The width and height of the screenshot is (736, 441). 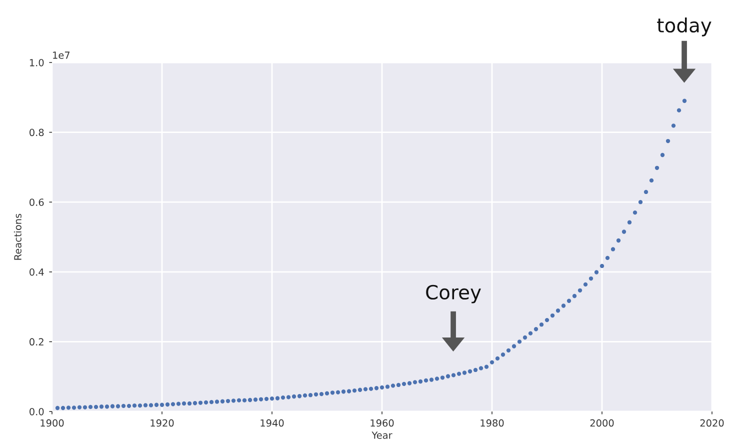 What do you see at coordinates (37, 272) in the screenshot?
I see `y-tick-label: 0.4` at bounding box center [37, 272].